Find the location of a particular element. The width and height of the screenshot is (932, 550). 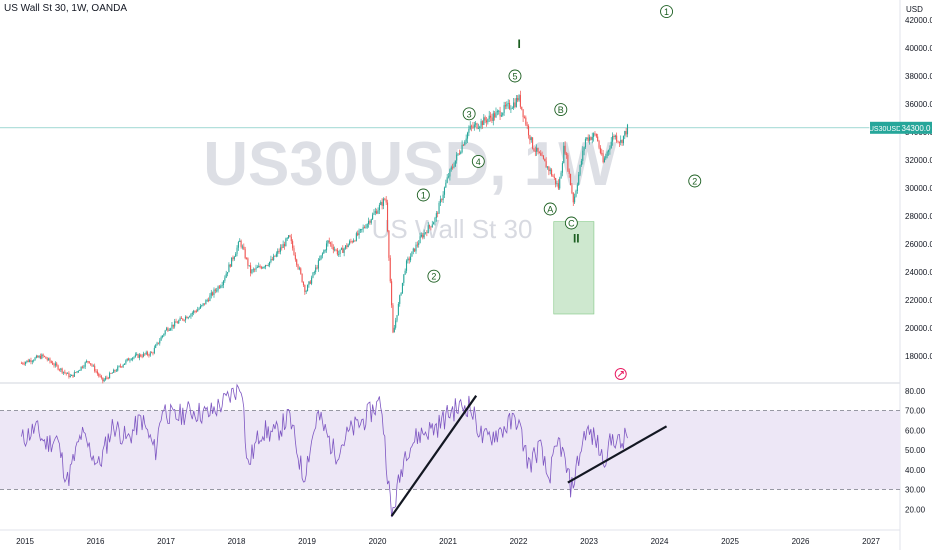

time-tick-label: 2018 is located at coordinates (237, 541).